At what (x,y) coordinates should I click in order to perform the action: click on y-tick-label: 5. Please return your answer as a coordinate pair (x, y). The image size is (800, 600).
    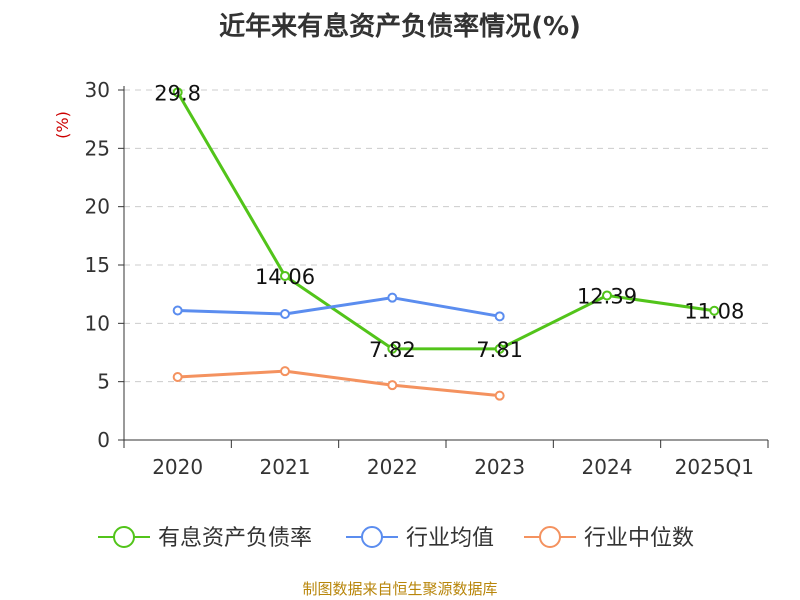
    Looking at the image, I should click on (103, 382).